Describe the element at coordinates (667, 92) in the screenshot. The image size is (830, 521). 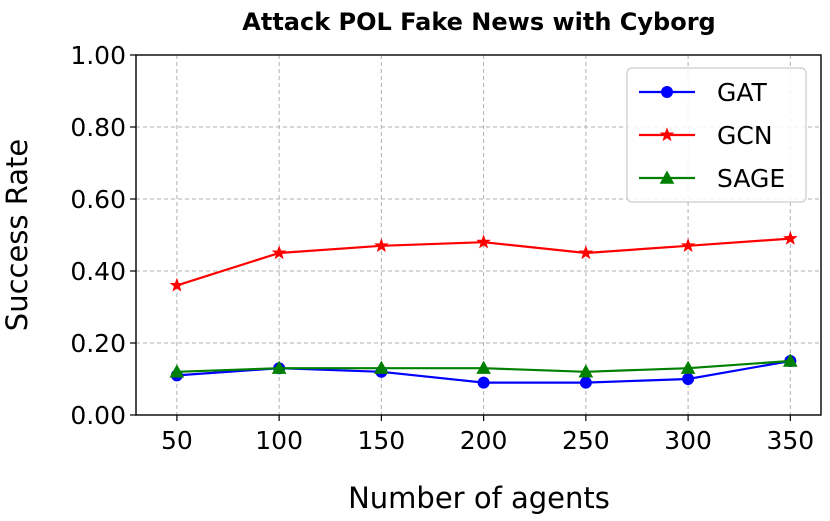
I see `legend-marker-gat` at that location.